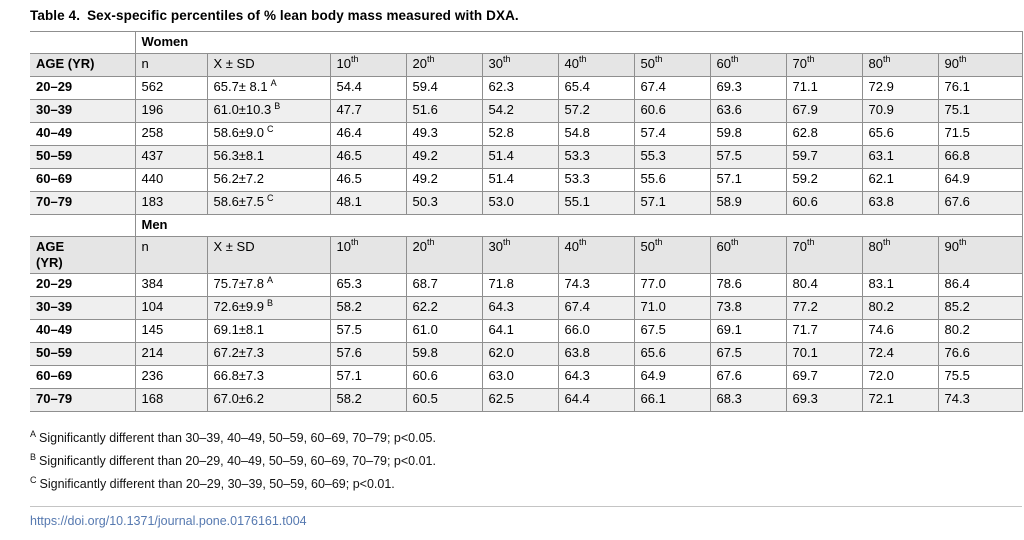 The image size is (1024, 540). Describe the element at coordinates (823, 180) in the screenshot. I see `cell-percentile: 59.2` at that location.